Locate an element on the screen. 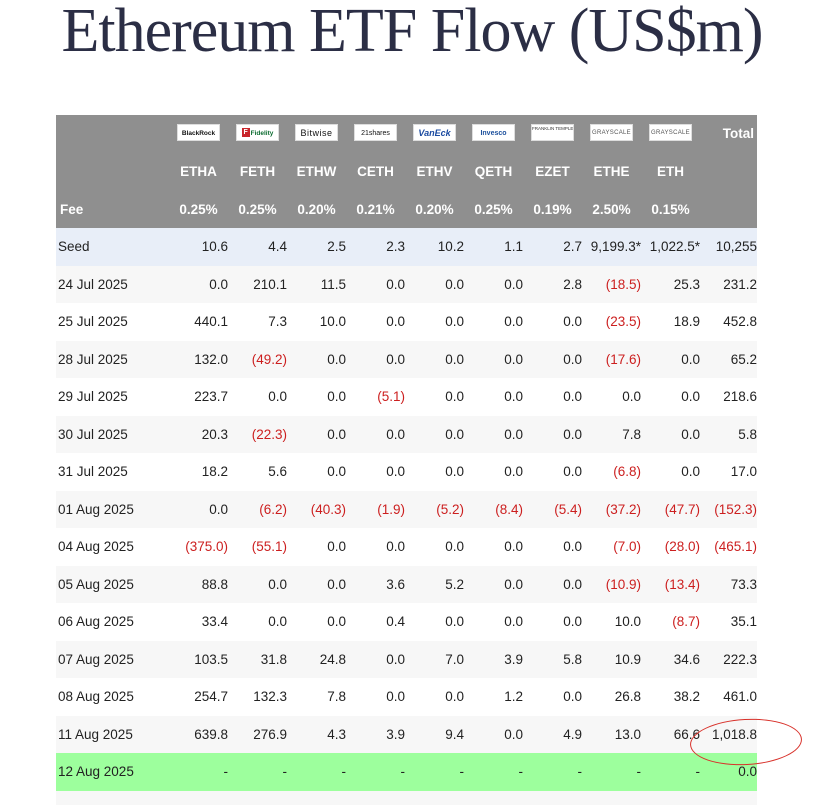  flow-cell: 13.0 is located at coordinates (611, 734).